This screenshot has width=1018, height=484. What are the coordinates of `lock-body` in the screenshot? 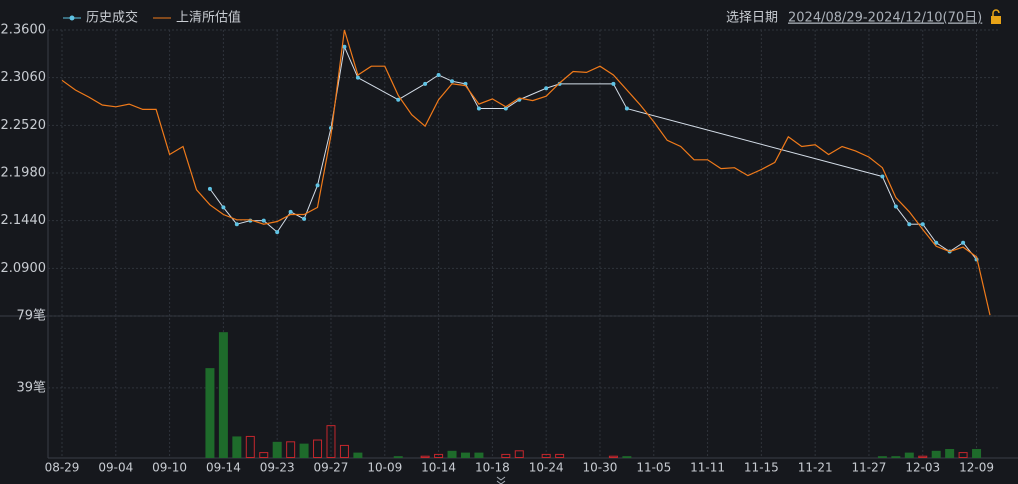 It's located at (996, 20).